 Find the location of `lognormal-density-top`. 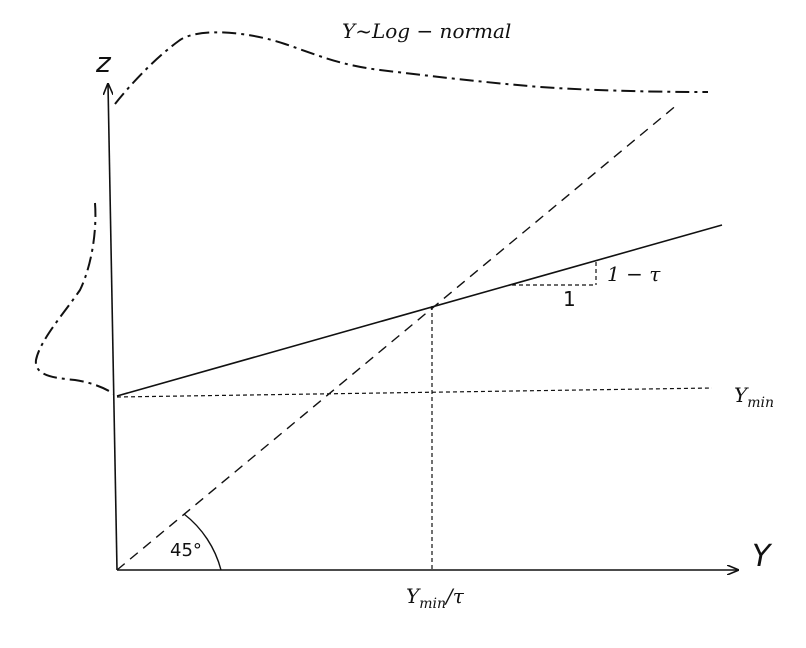

lognormal-density-top is located at coordinates (411, 68).